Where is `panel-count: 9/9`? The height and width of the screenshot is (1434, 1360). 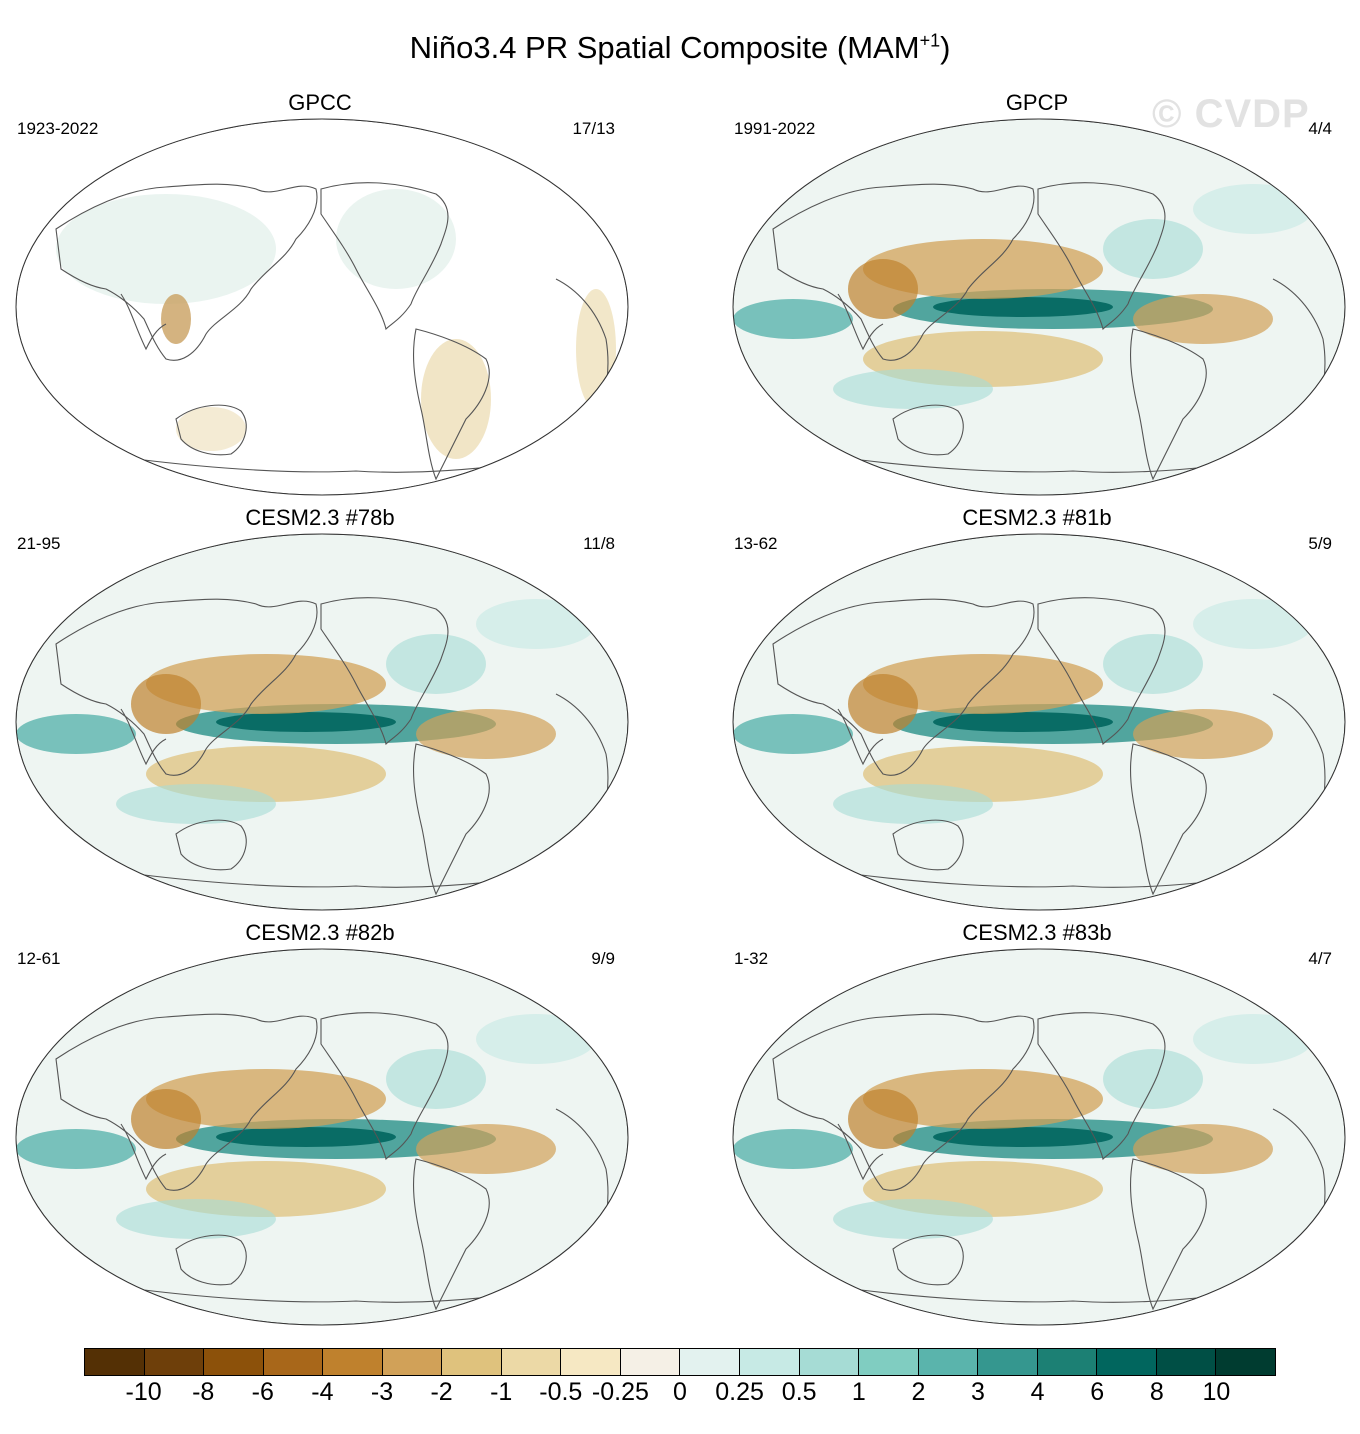 panel-count: 9/9 is located at coordinates (603, 958).